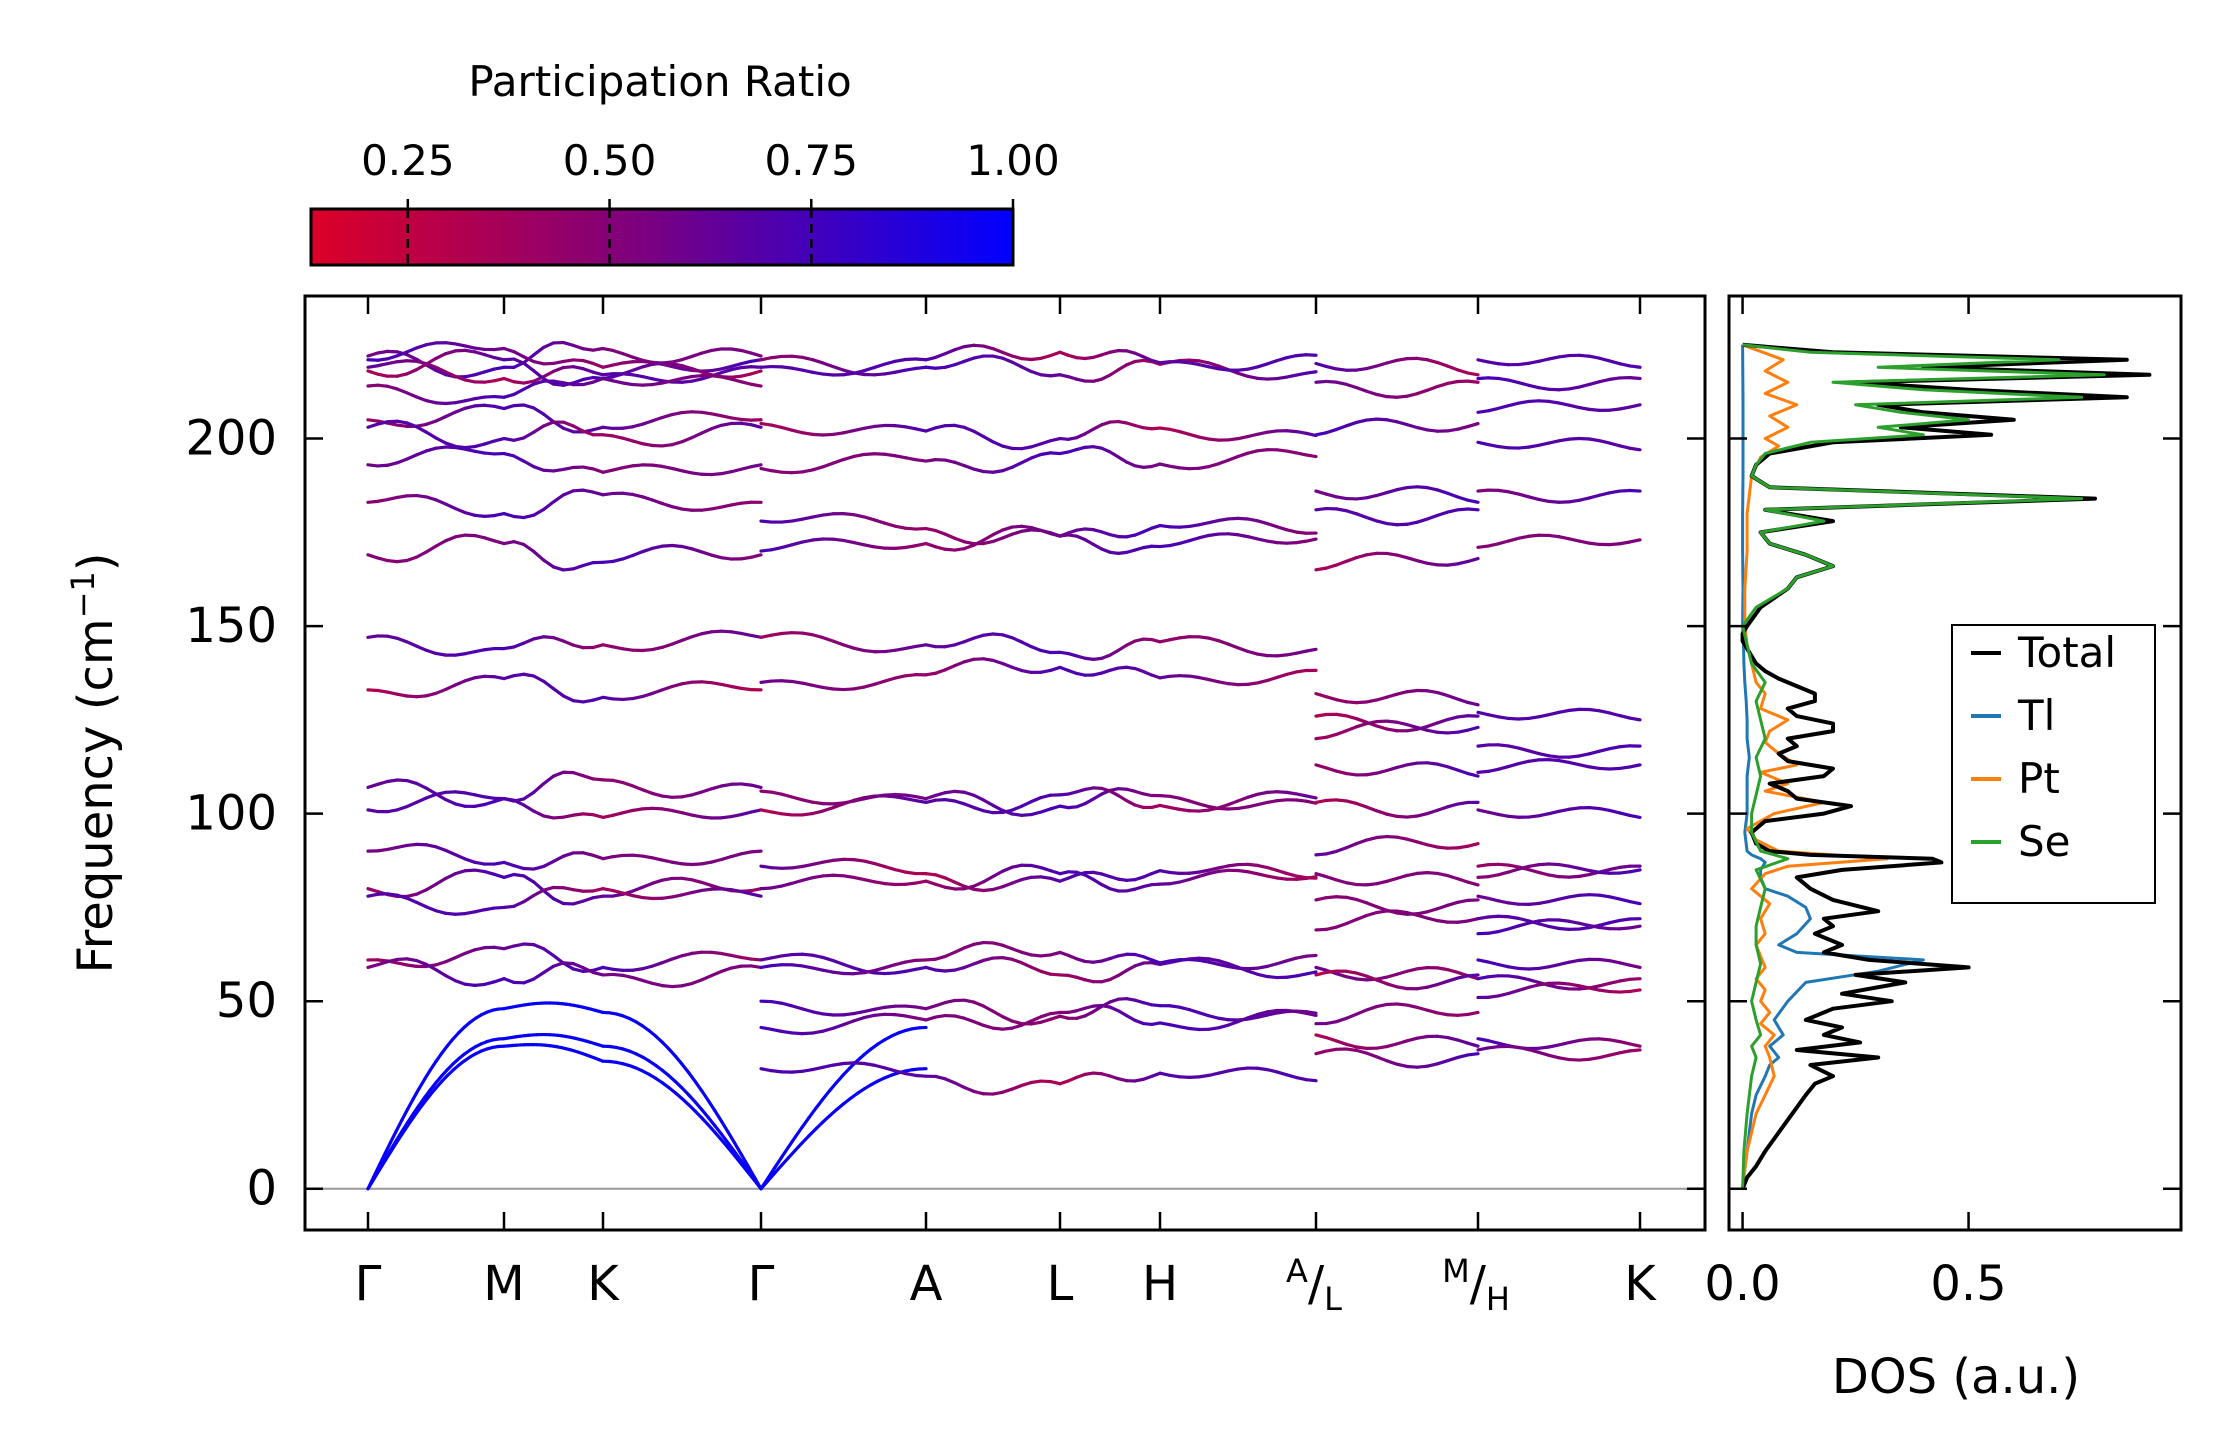  What do you see at coordinates (231, 439) in the screenshot?
I see `band-y-tick-label: 200` at bounding box center [231, 439].